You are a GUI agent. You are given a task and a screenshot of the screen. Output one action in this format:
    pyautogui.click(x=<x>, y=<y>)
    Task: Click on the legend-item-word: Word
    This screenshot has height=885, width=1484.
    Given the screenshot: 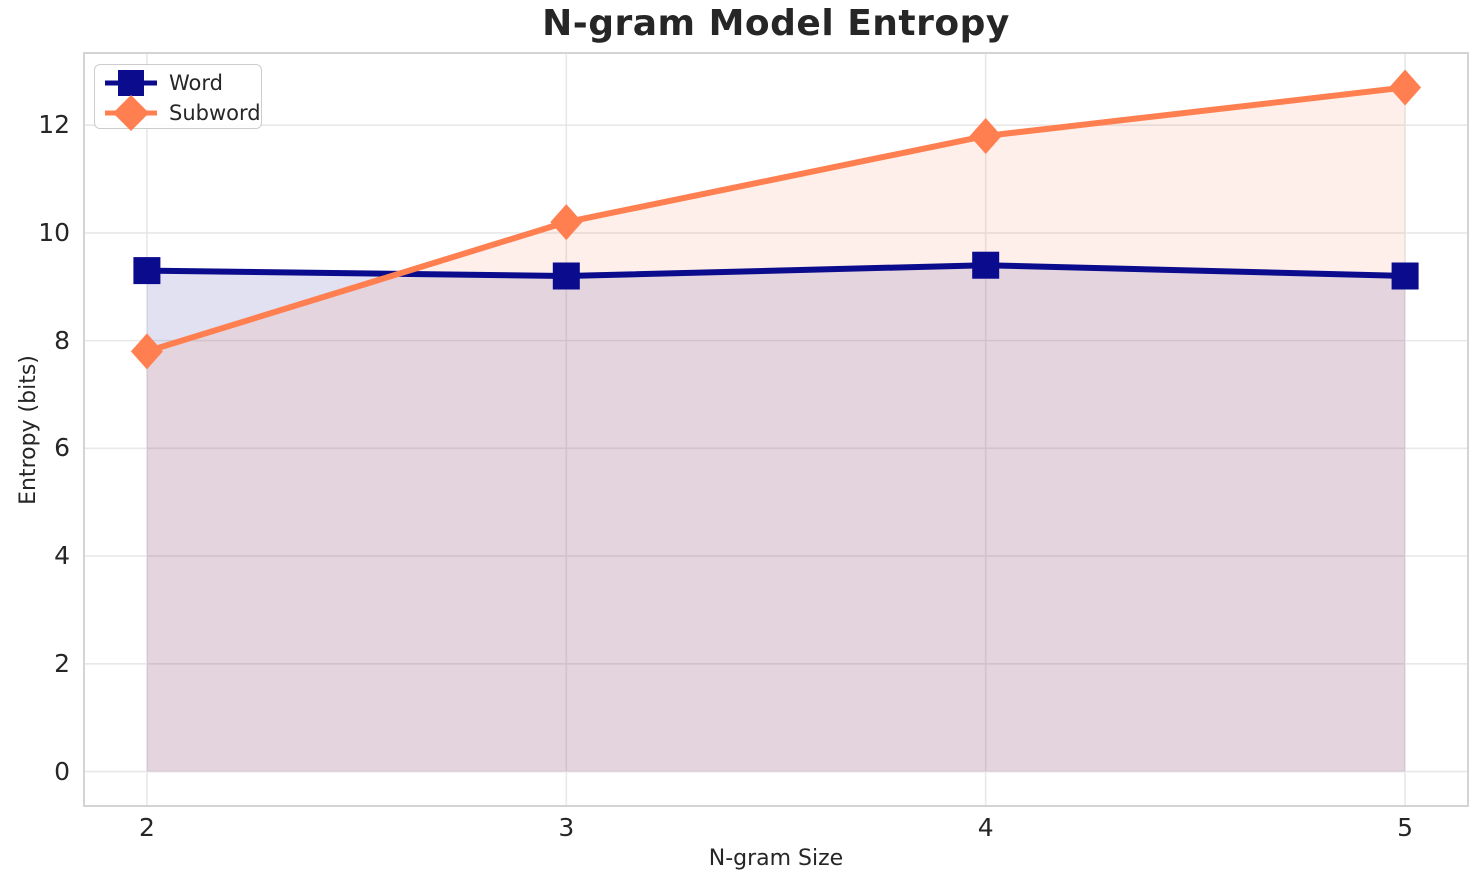 What is the action you would take?
    pyautogui.click(x=178, y=83)
    